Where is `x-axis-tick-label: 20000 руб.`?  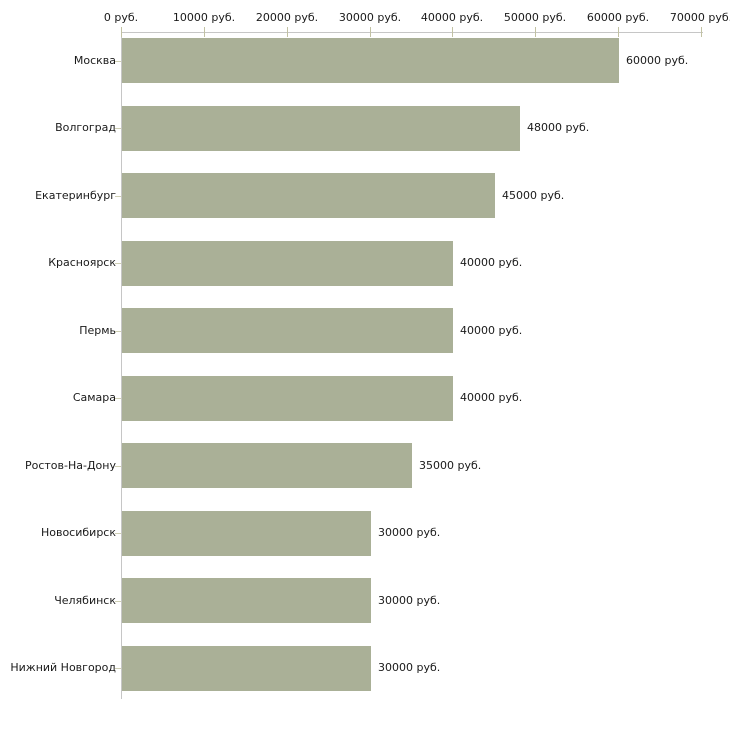
x-axis-tick-label: 20000 руб. is located at coordinates (287, 17).